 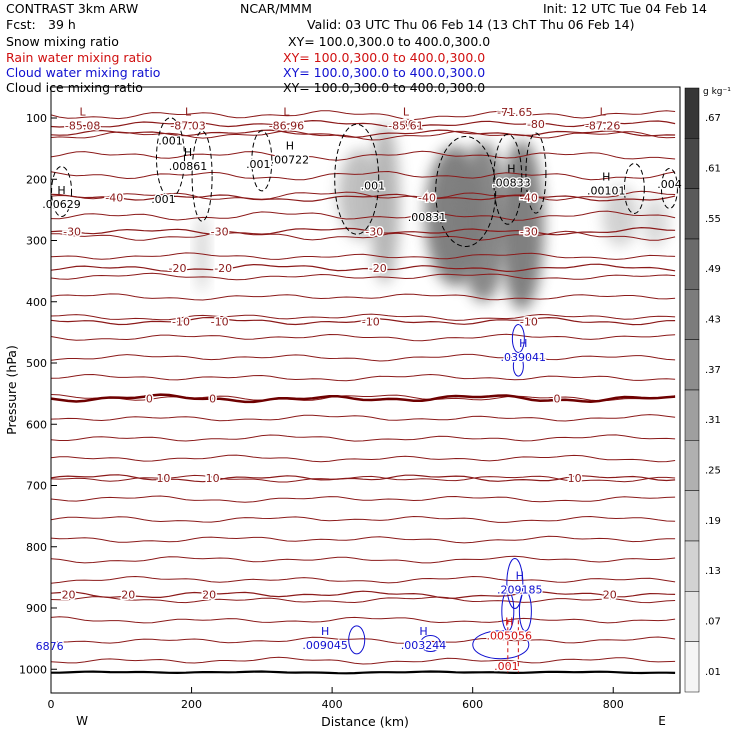 I want to click on extremum-kind-13: H, so click(x=511, y=168).